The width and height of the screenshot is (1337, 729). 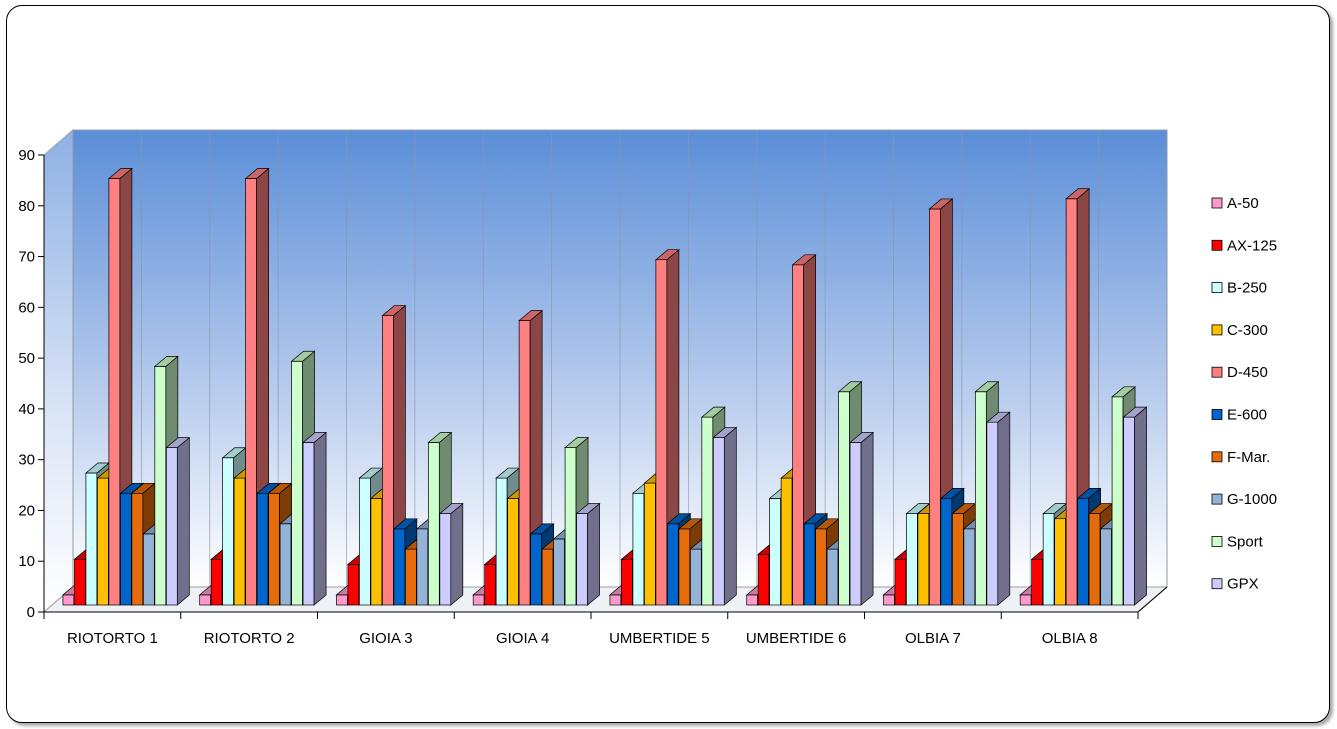 What do you see at coordinates (385, 638) in the screenshot?
I see `x-tick-label: GIOIA 3` at bounding box center [385, 638].